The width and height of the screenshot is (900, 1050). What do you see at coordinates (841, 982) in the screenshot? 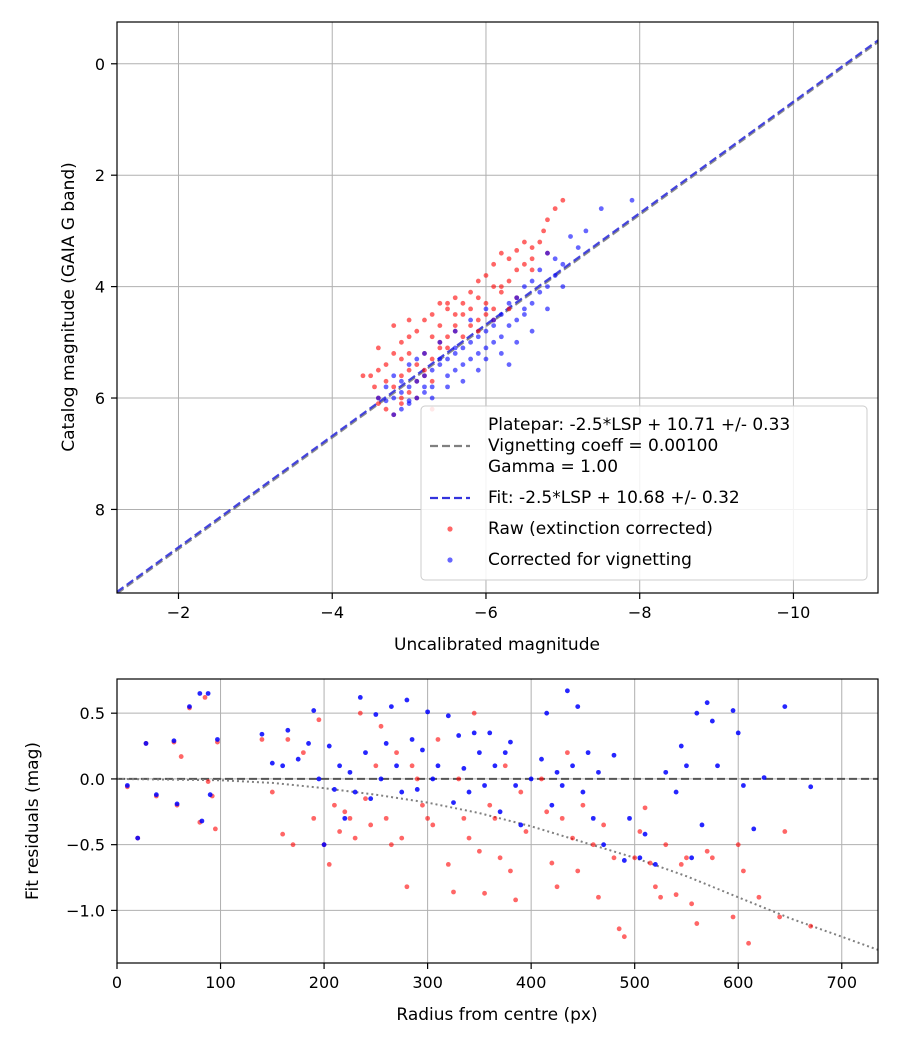
I see `bottom-x-tick-label: 700` at bounding box center [841, 982].